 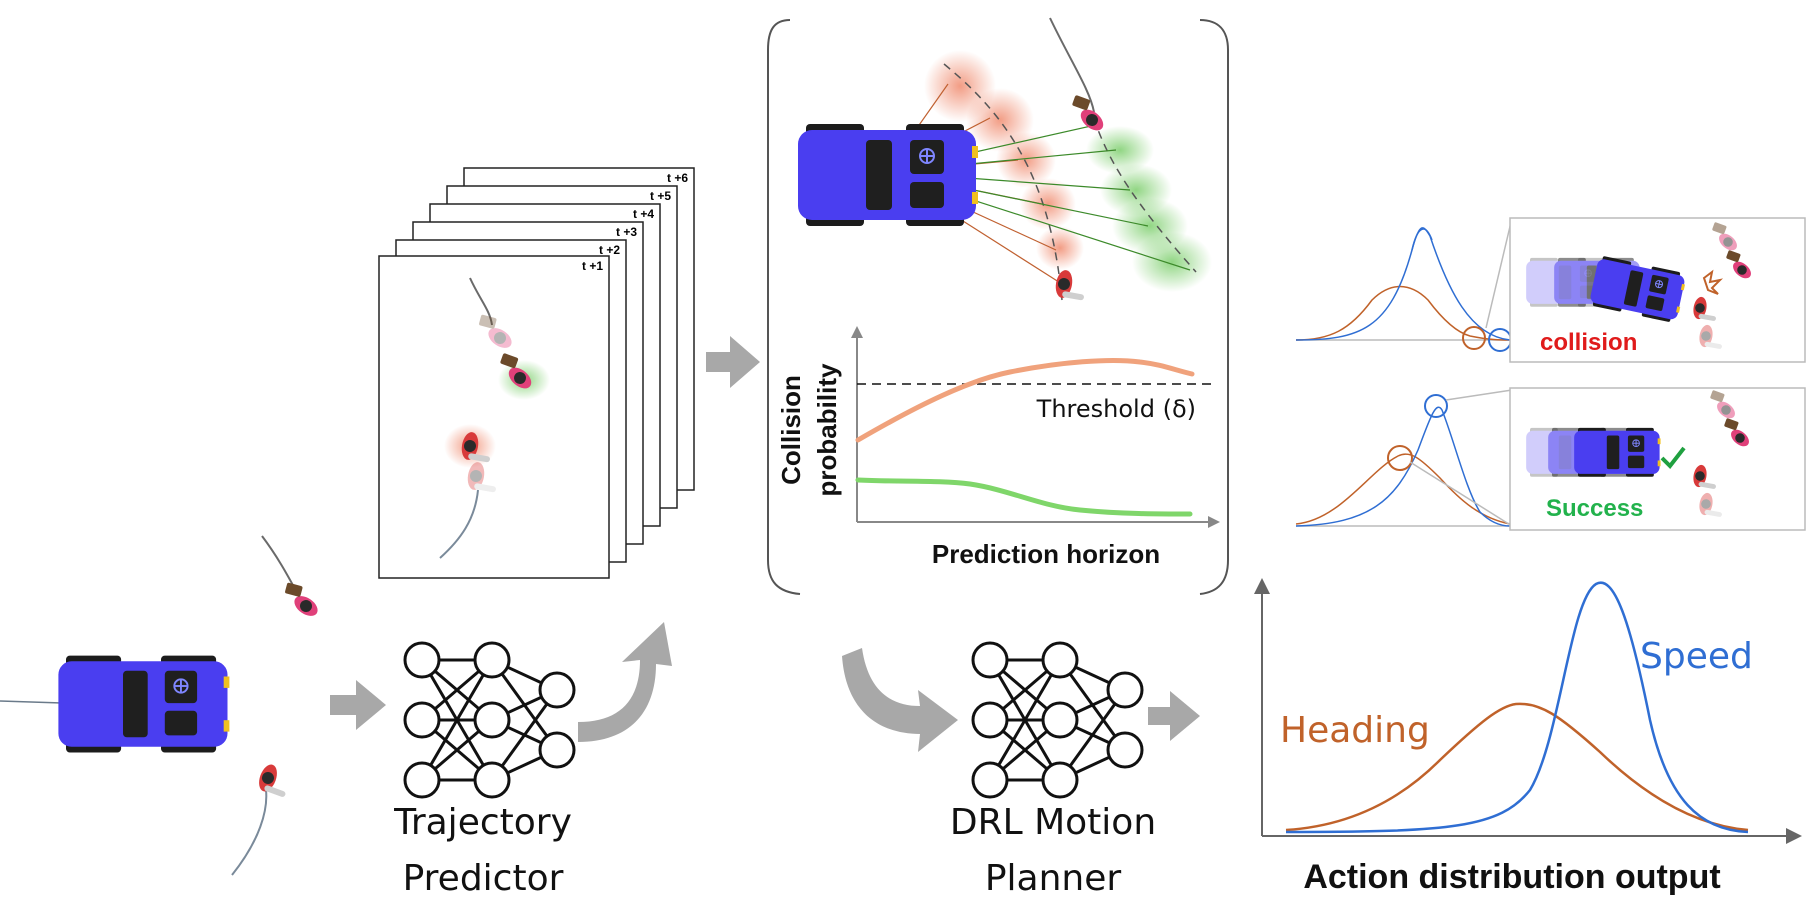 What do you see at coordinates (592, 266) in the screenshot?
I see `frame-label-1: t +1` at bounding box center [592, 266].